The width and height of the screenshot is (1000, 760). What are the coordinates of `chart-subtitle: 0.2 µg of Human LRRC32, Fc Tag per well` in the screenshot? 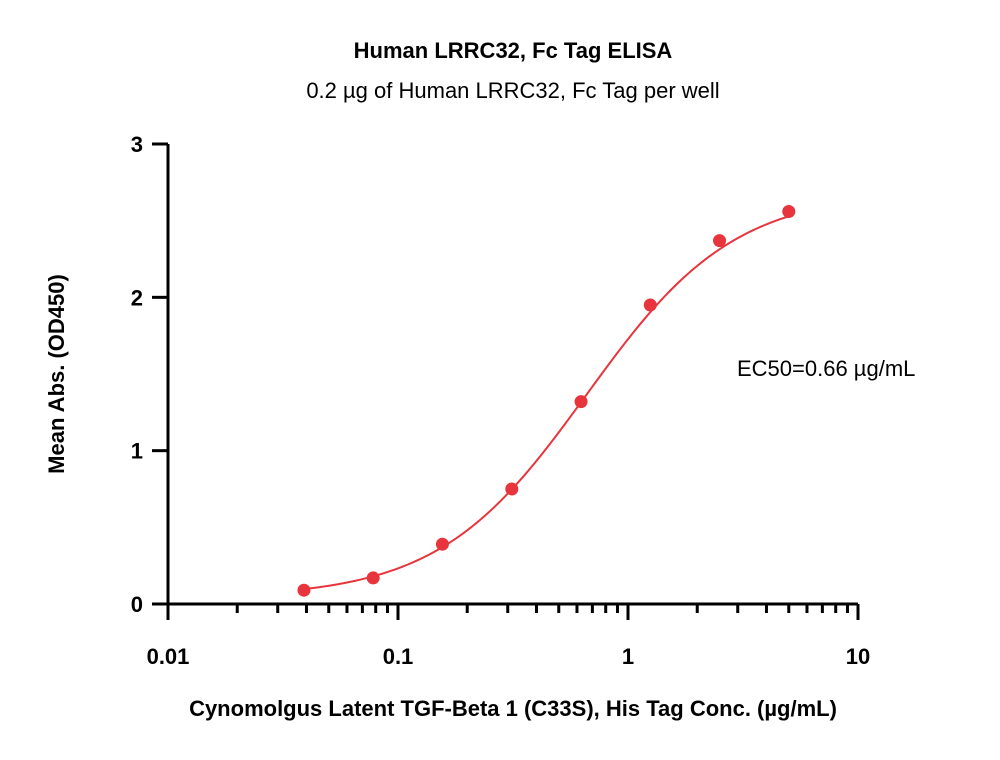 It's located at (512, 90).